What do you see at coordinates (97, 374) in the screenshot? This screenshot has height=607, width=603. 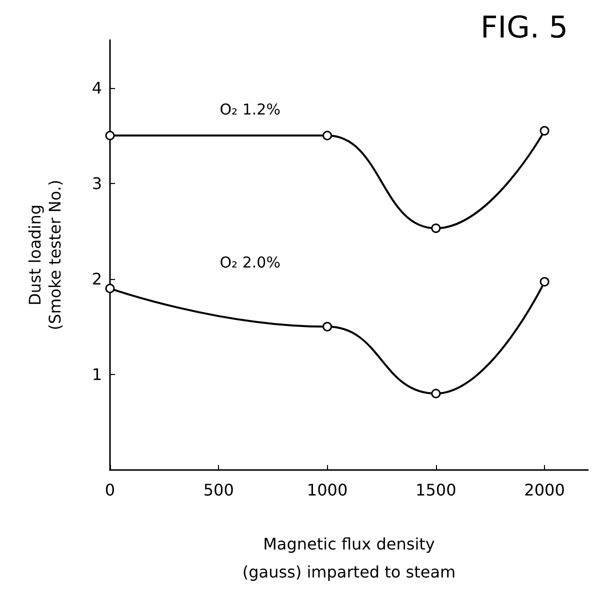 I see `y-tick-label: 1` at bounding box center [97, 374].